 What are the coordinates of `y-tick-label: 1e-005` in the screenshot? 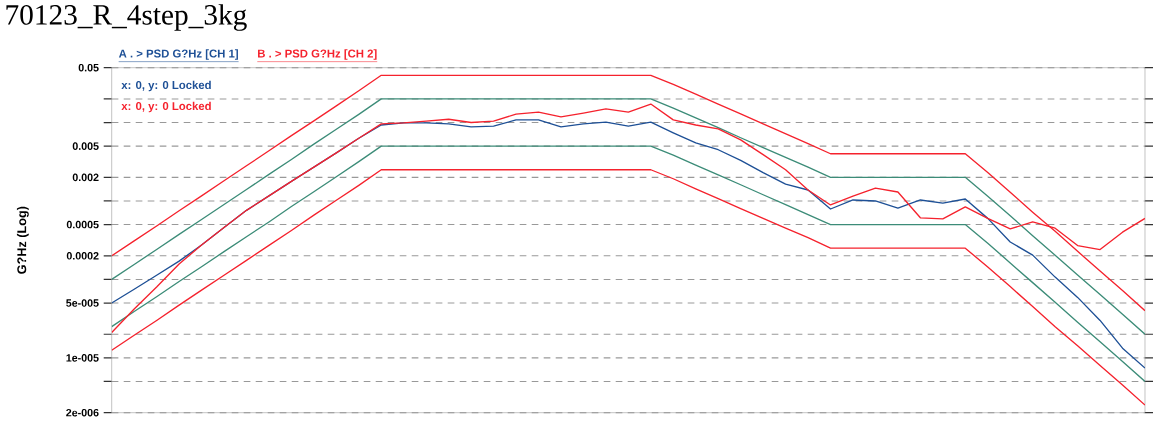 It's located at (82, 358).